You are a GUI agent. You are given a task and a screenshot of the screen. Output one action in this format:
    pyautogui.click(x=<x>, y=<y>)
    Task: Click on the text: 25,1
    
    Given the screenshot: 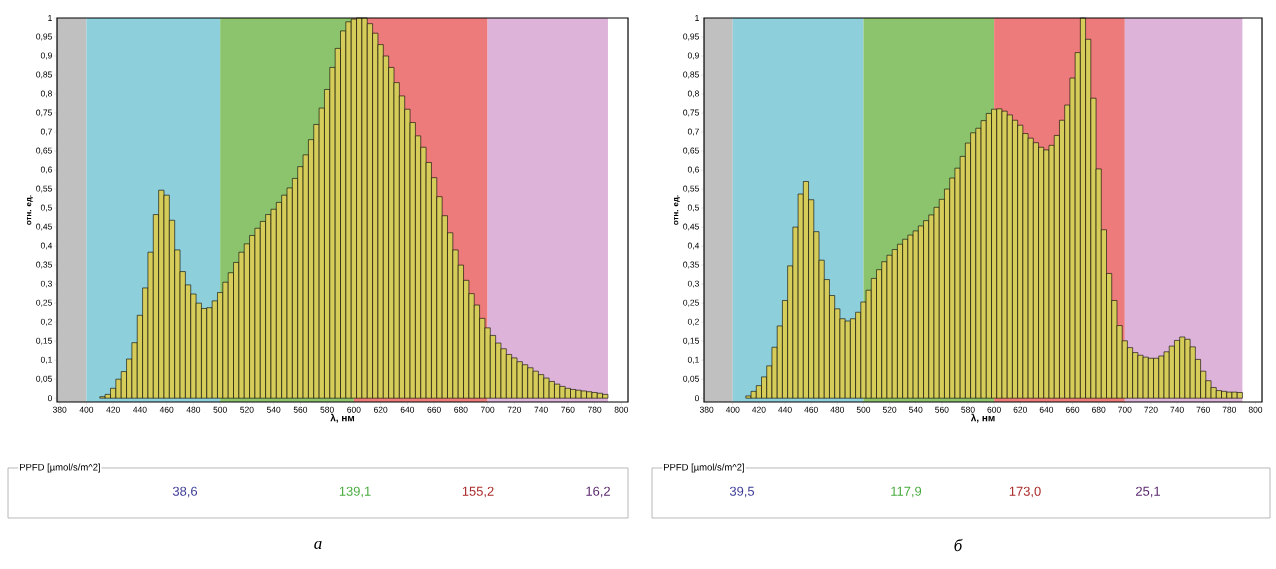 What is the action you would take?
    pyautogui.click(x=1148, y=492)
    